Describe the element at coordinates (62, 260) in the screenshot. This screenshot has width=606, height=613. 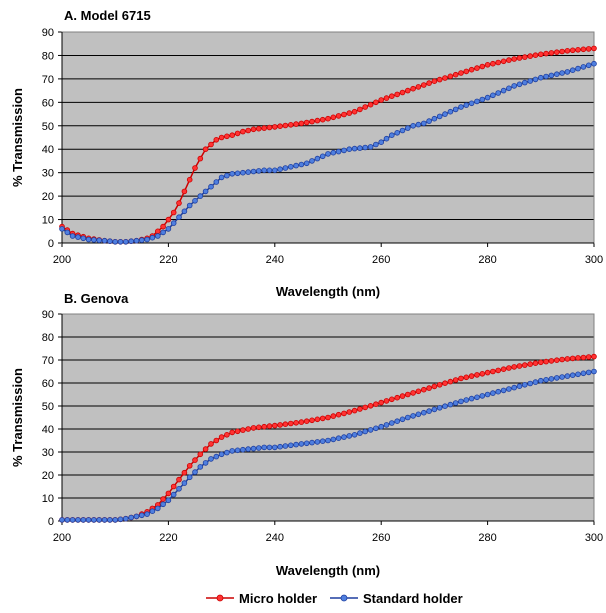
I see `x-tick-label: 200` at that location.